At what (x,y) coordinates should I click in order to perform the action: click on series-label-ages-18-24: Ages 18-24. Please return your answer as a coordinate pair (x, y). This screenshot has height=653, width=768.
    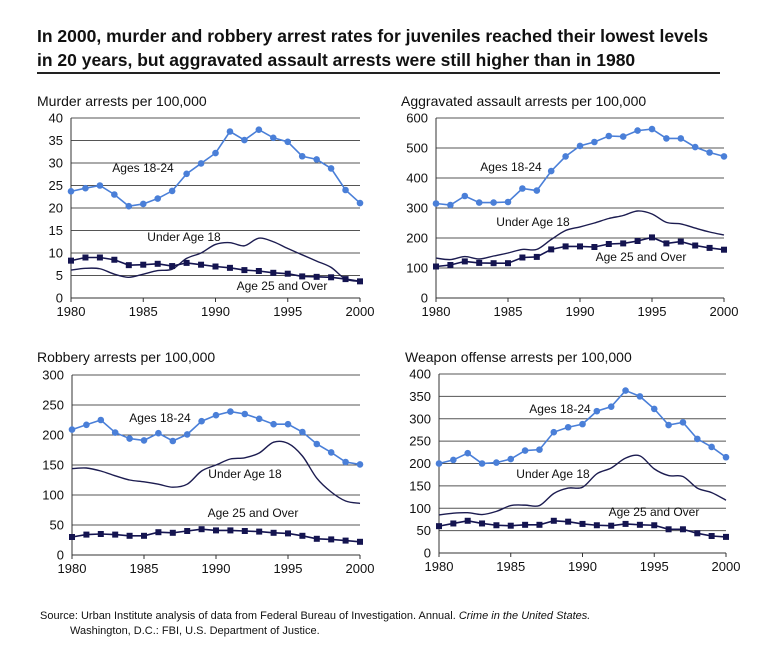
    Looking at the image, I should click on (143, 168).